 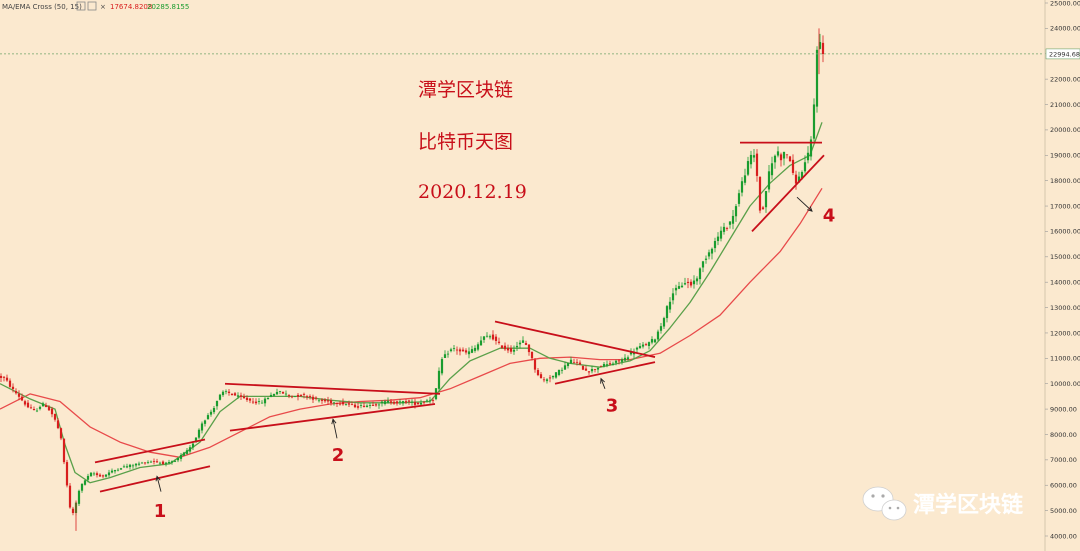 I want to click on overlay-title: 潭学区块链, so click(x=465, y=90).